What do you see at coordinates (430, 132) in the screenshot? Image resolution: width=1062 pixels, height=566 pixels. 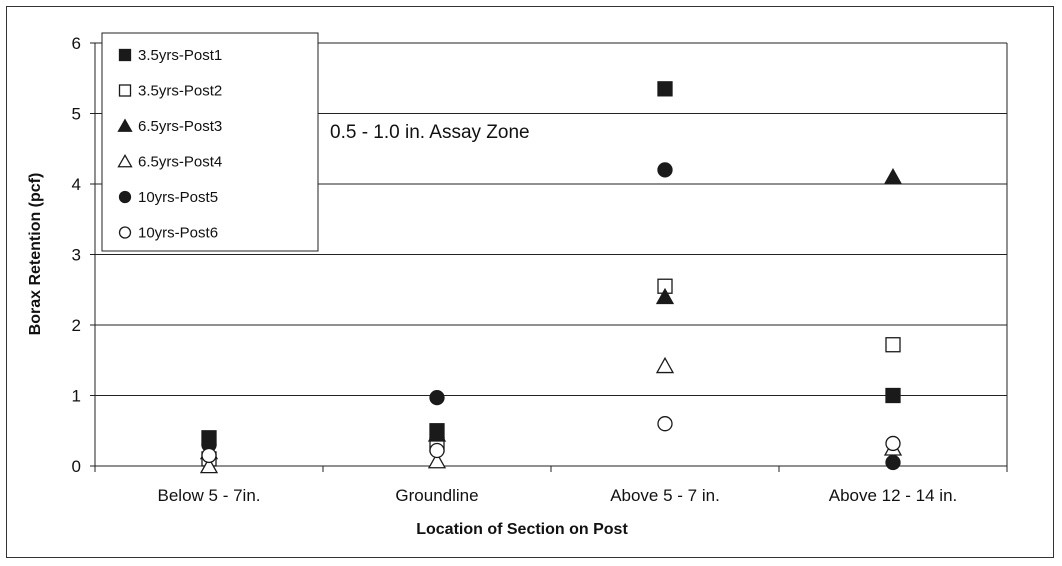 I see `assay-zone-annotation: 0.5 - 1.0 in. Assay Zone` at bounding box center [430, 132].